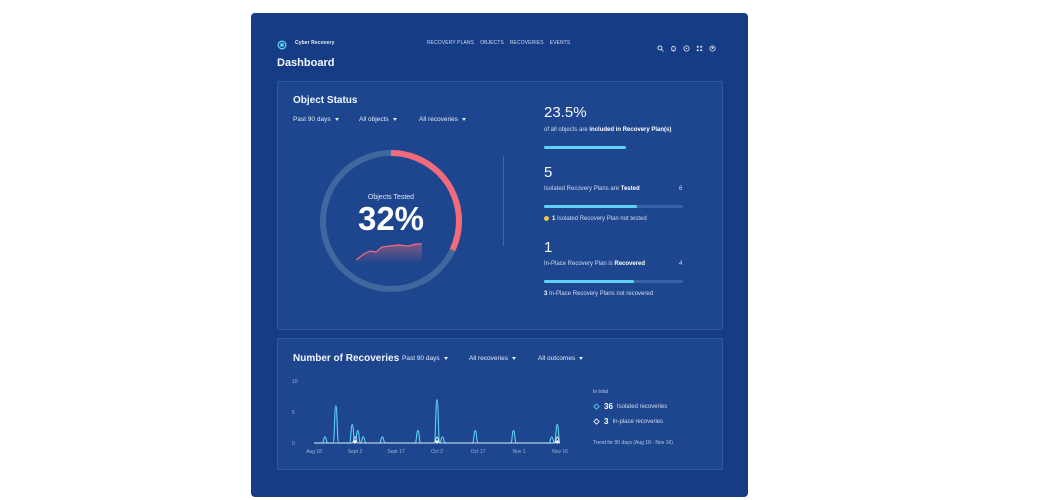  What do you see at coordinates (560, 452) in the screenshot?
I see `x-tick-label: Nov 16` at bounding box center [560, 452].